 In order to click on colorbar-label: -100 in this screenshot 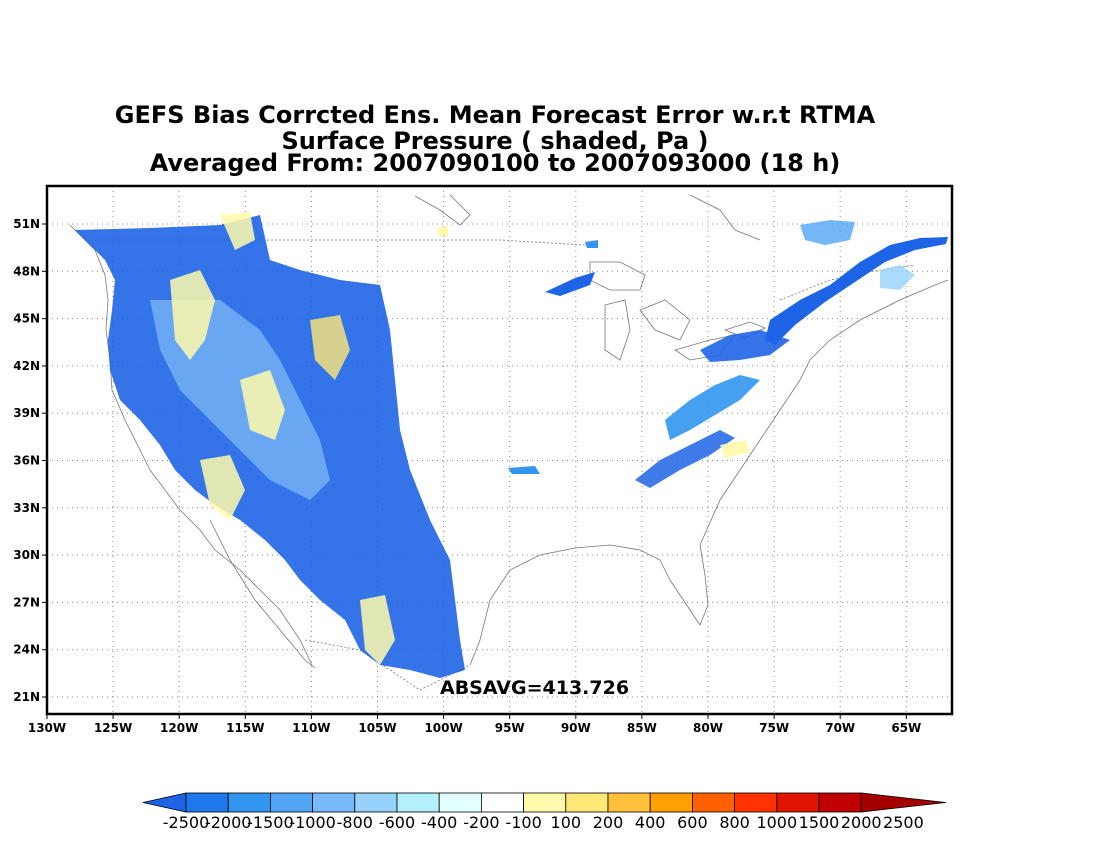, I will do `click(523, 822)`.